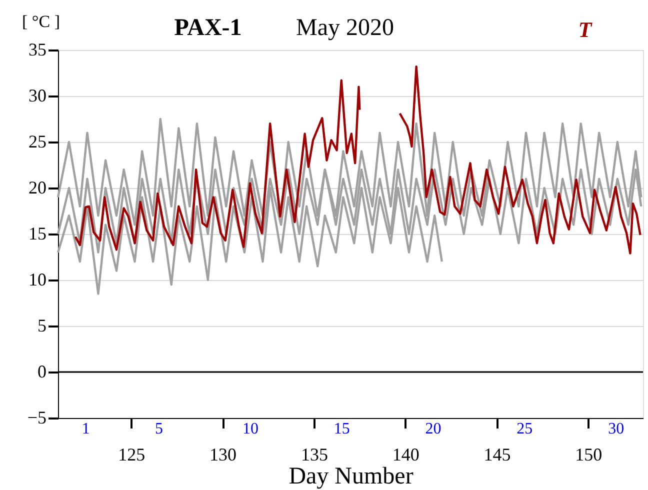  Describe the element at coordinates (524, 429) in the screenshot. I see `x2-tick-label: 25` at that location.